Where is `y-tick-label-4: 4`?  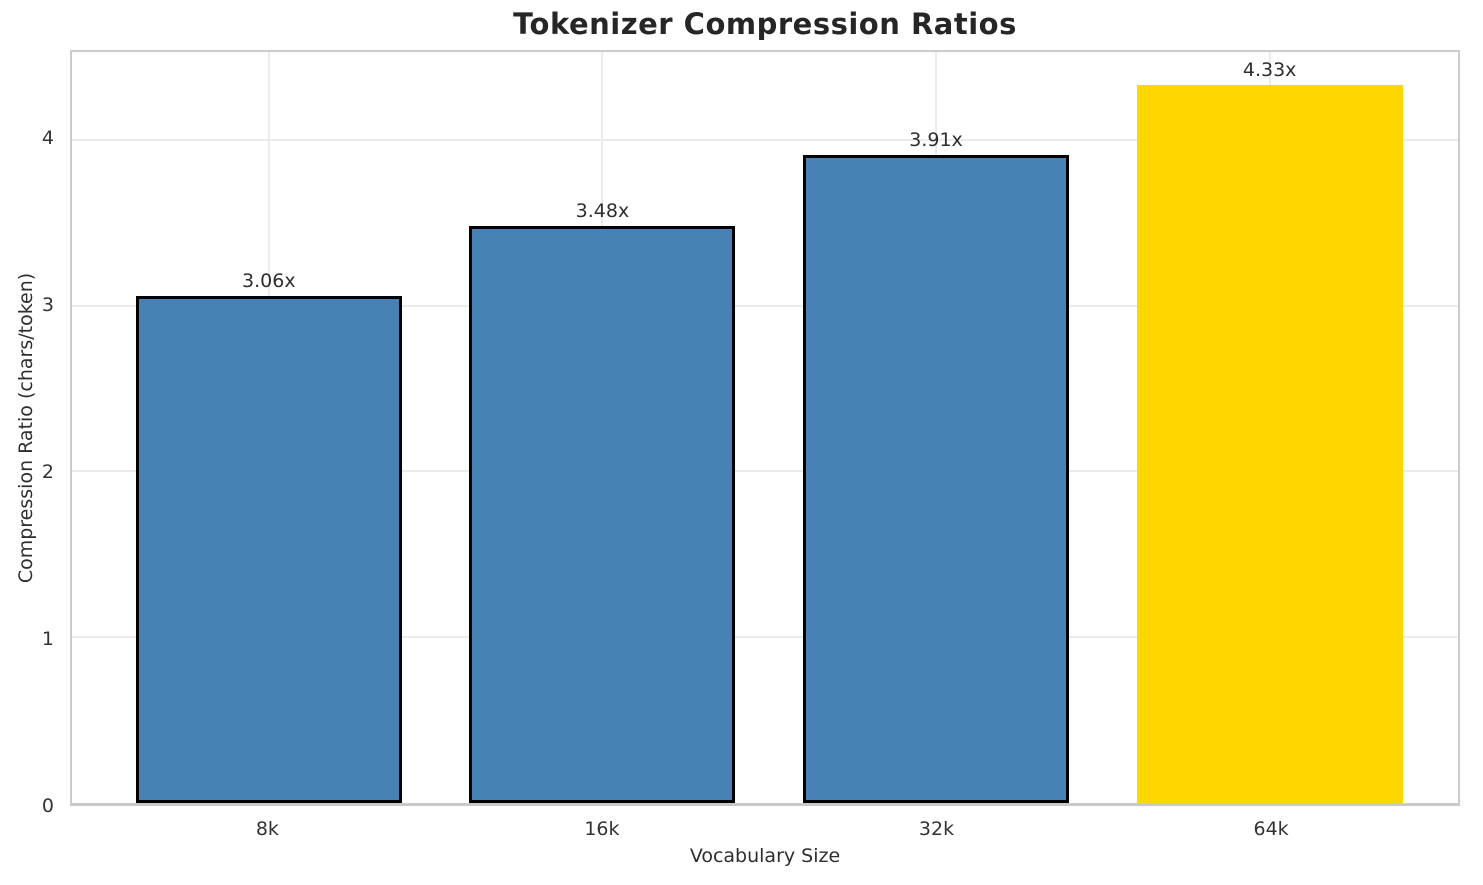 y-tick-label-4: 4 is located at coordinates (47, 138).